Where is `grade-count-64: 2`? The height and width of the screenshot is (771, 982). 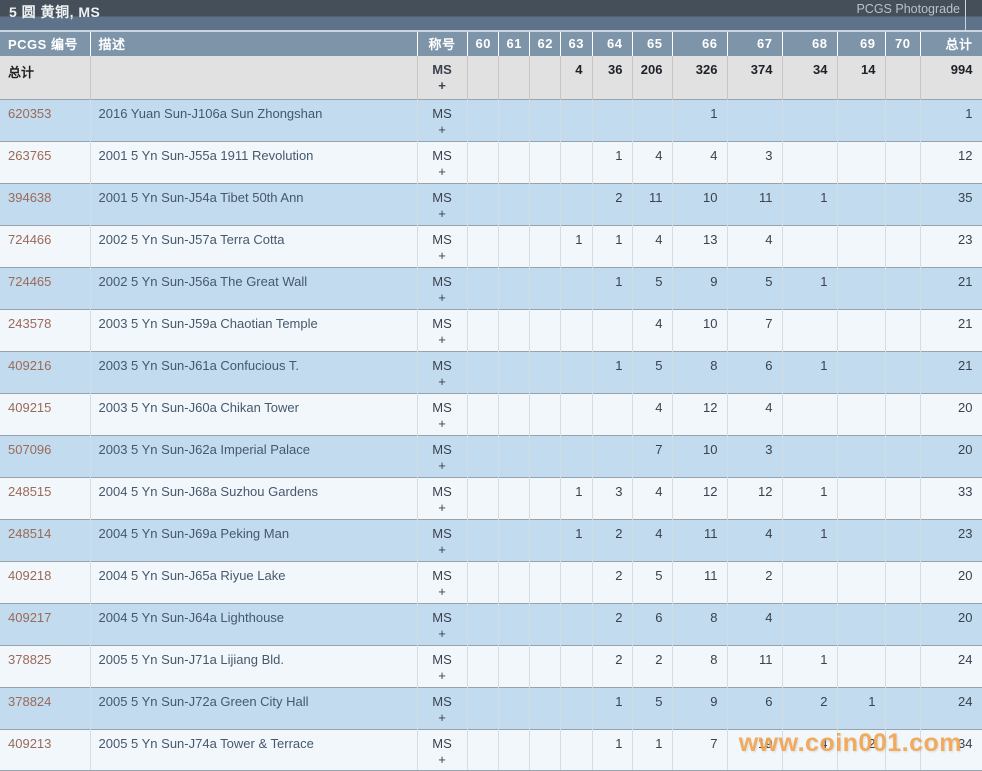 grade-count-64: 2 is located at coordinates (612, 624).